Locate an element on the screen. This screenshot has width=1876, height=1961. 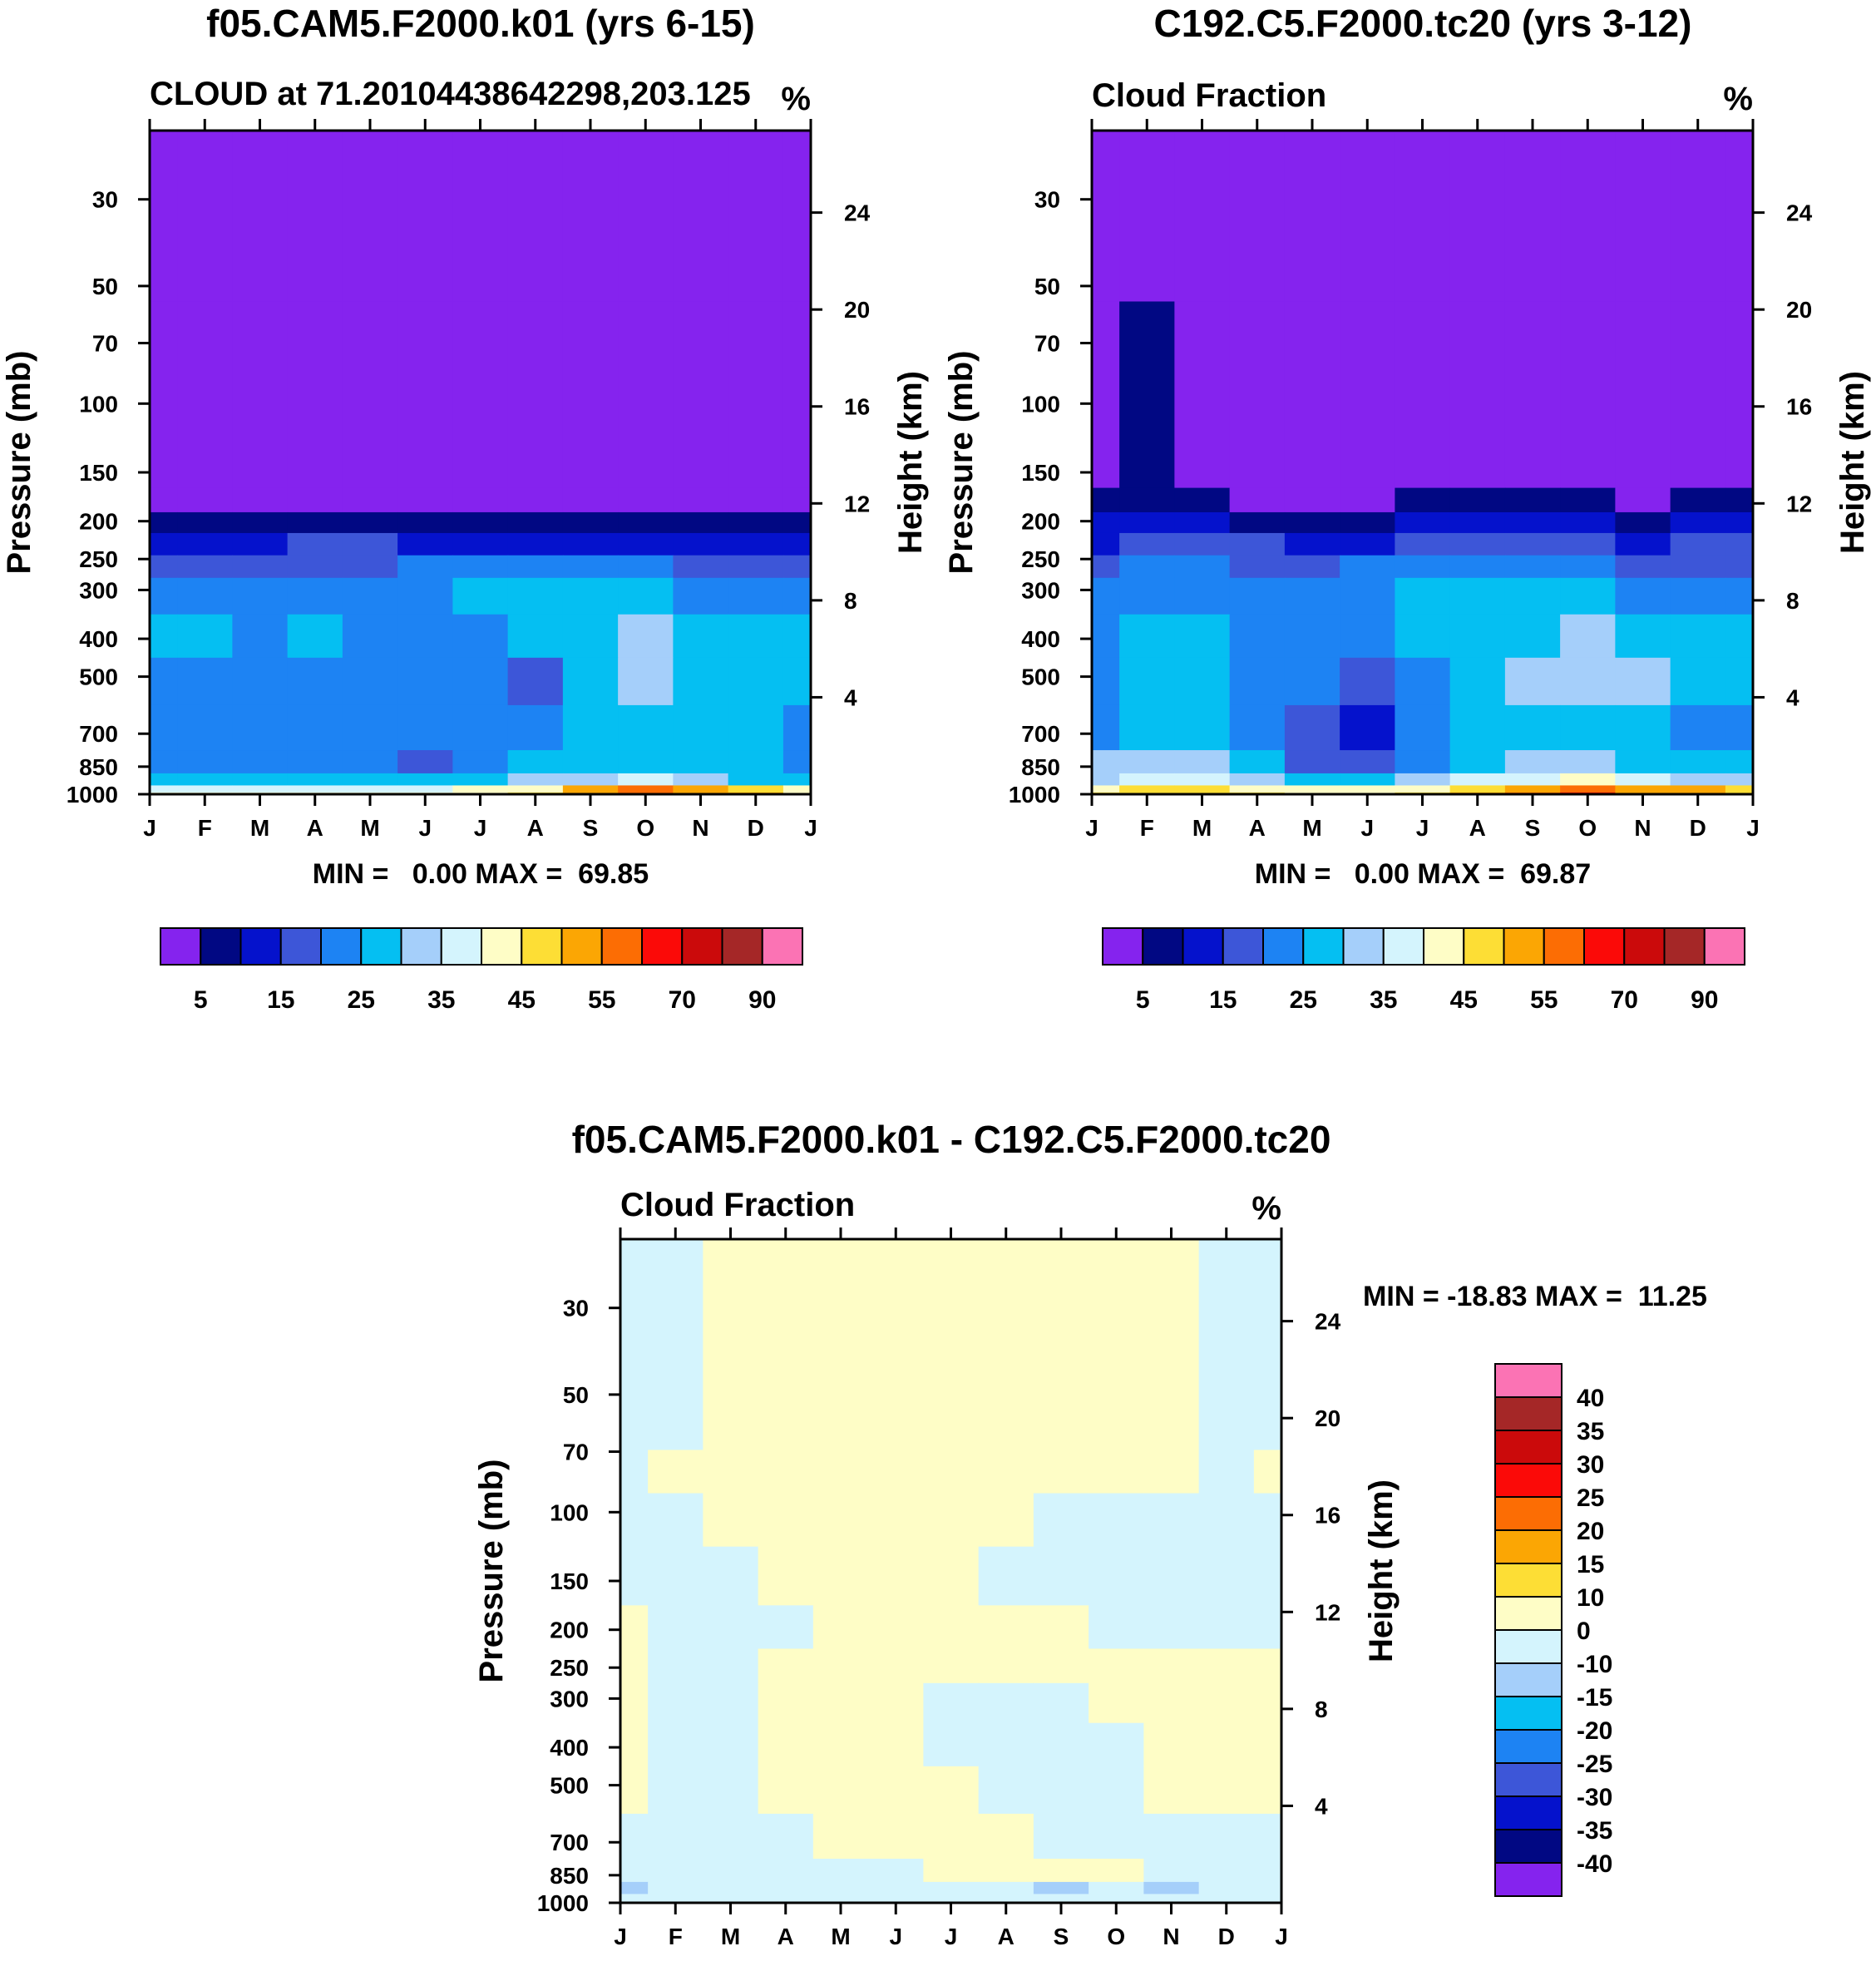
y-tick-label: 700 is located at coordinates (98, 734).